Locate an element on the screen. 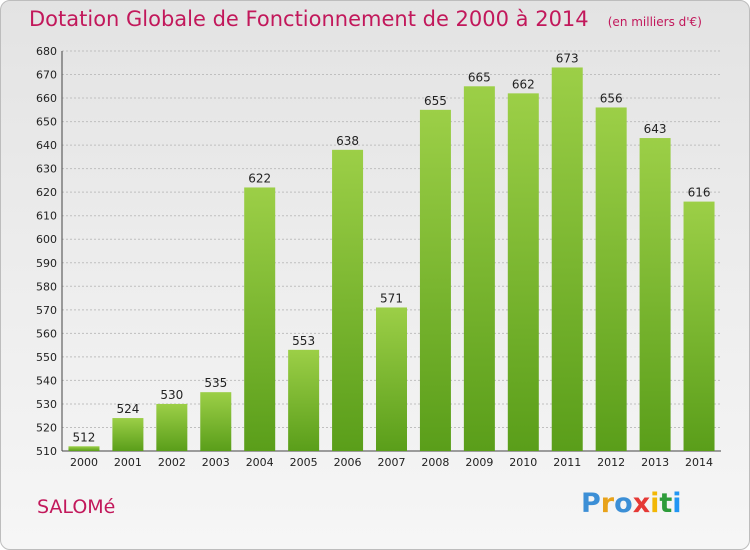 The height and width of the screenshot is (550, 750). x-tick-label: 2002 is located at coordinates (172, 462).